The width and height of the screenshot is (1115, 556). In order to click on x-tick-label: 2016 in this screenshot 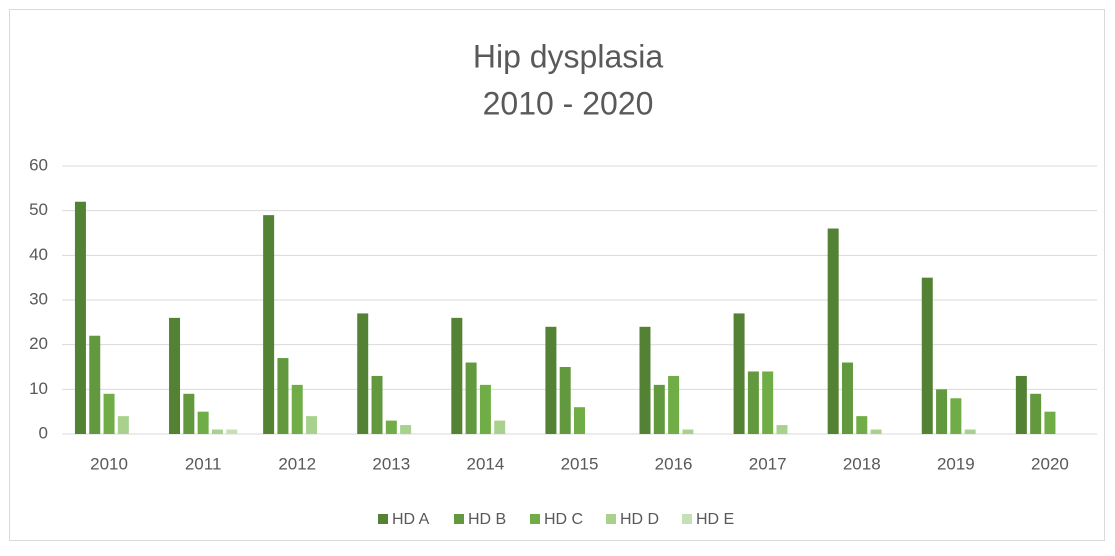, I will do `click(674, 463)`.